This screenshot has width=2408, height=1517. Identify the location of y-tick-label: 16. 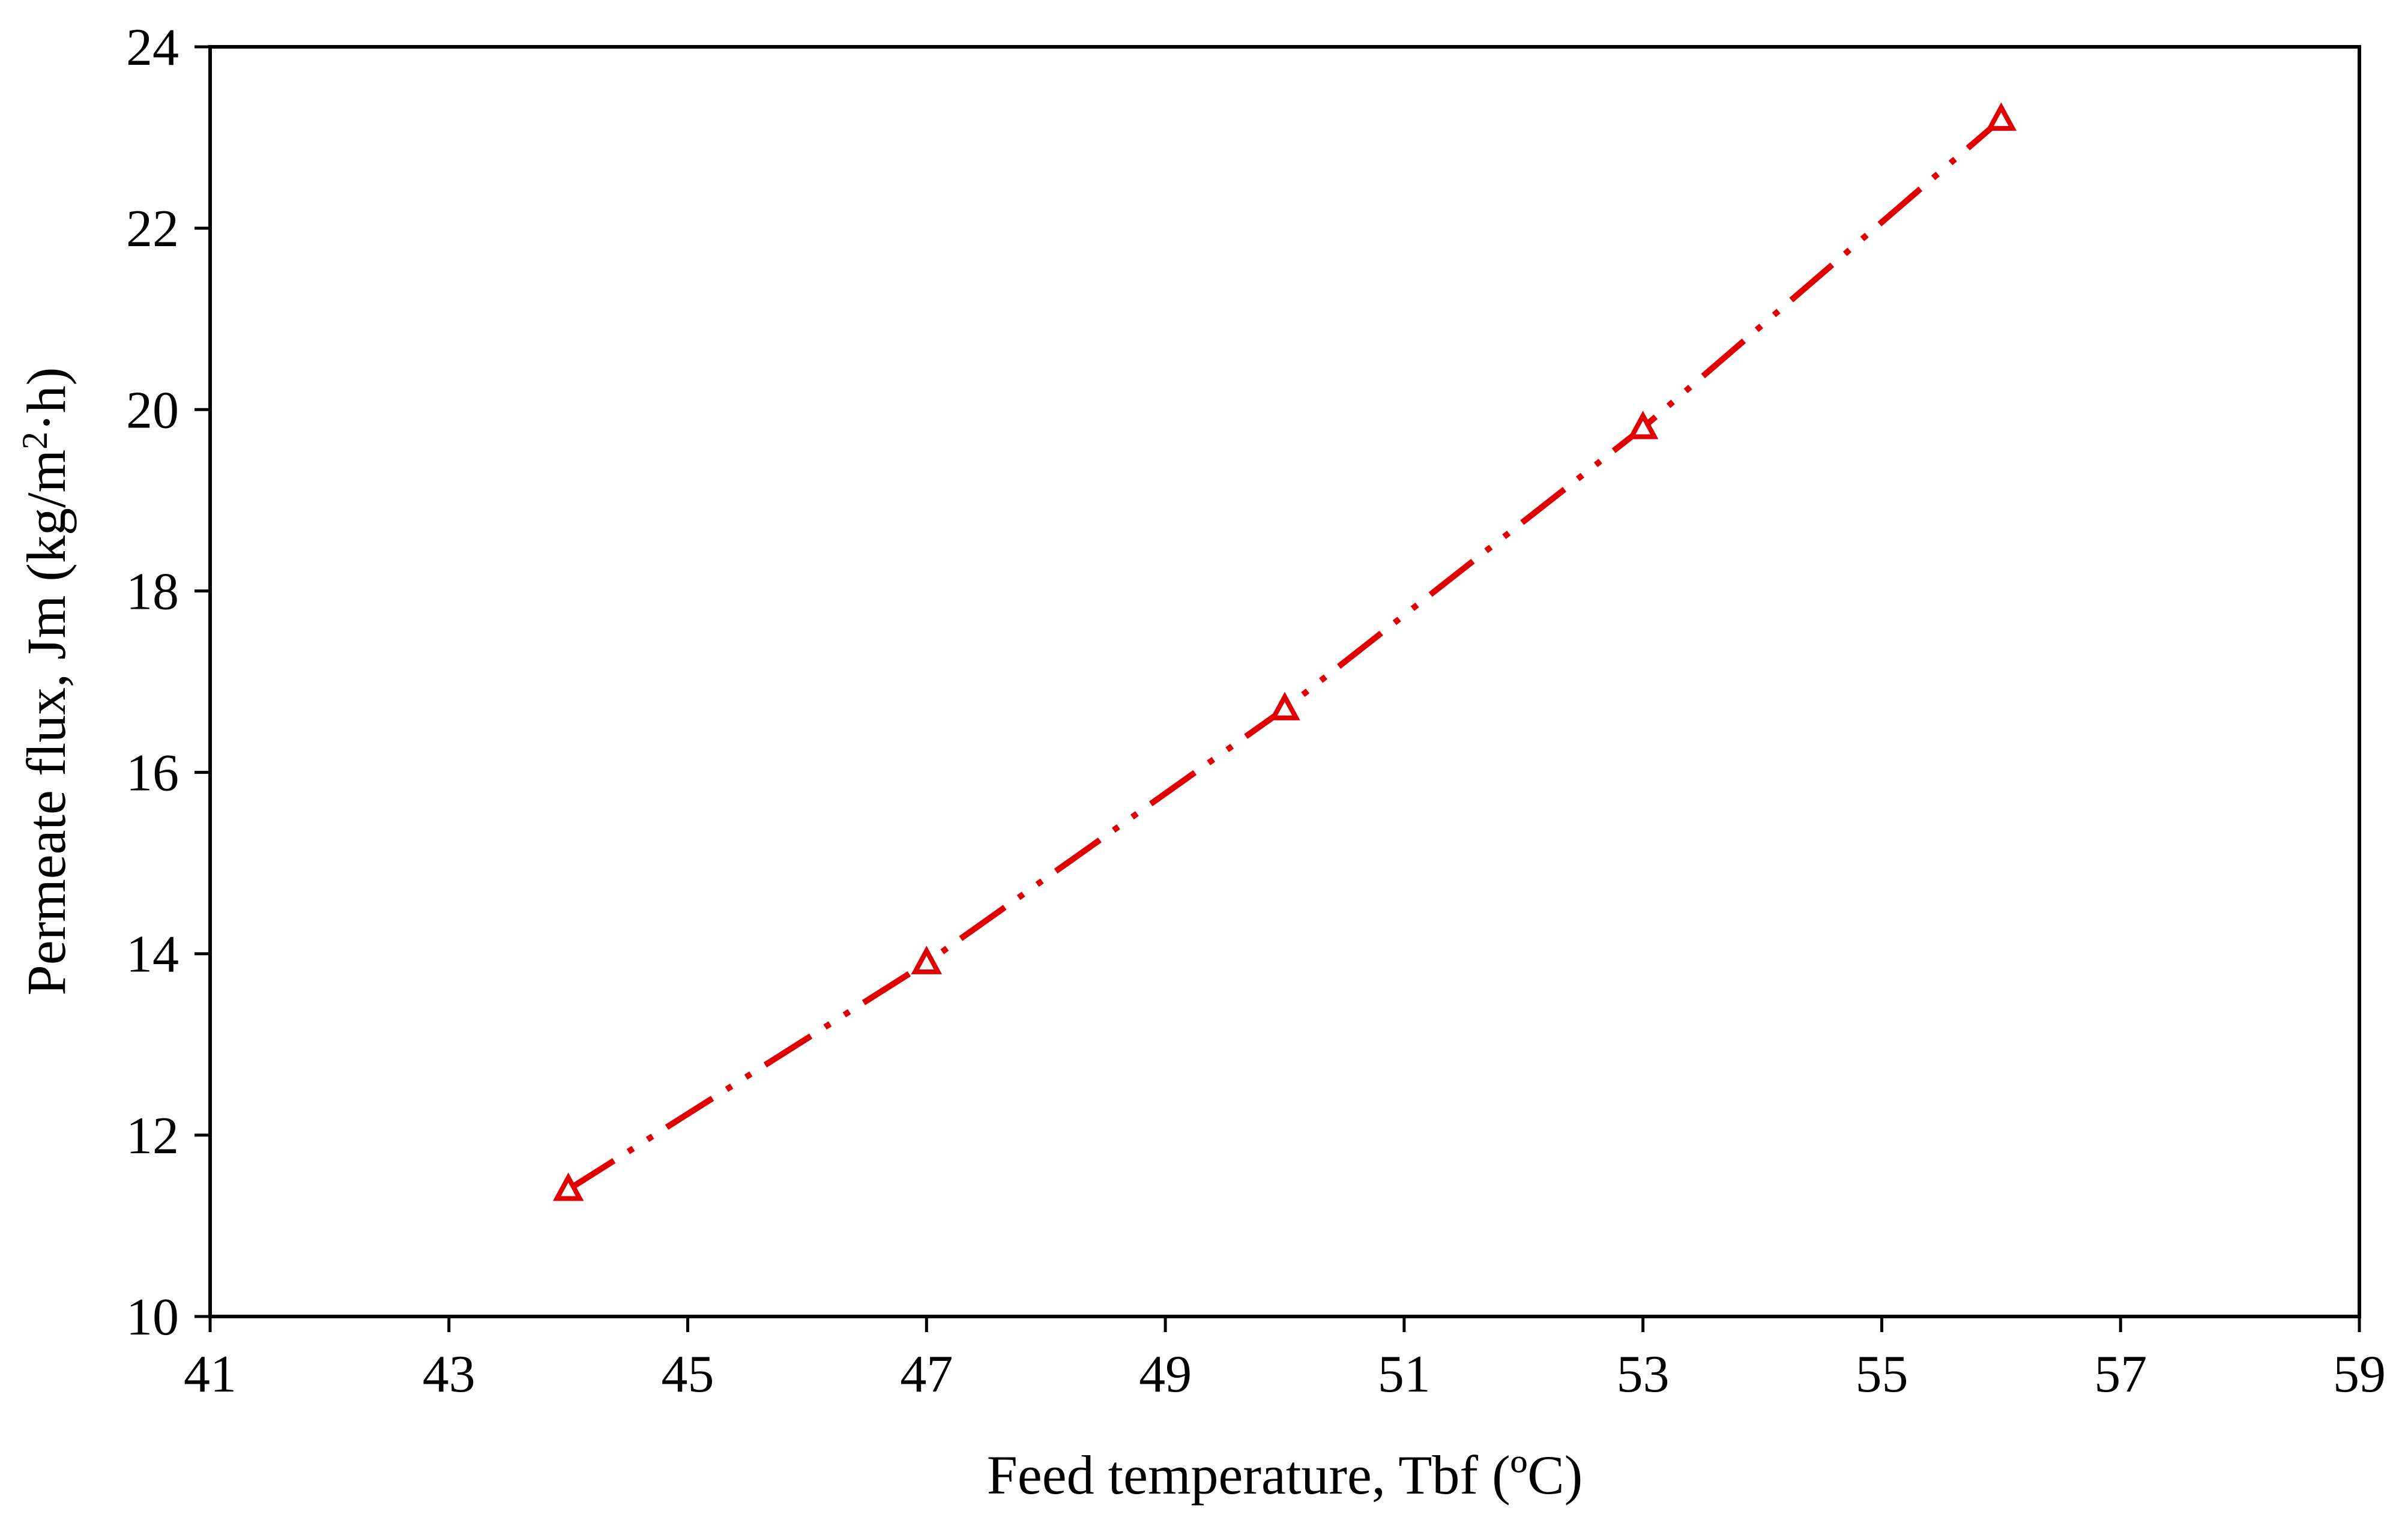
(153, 773).